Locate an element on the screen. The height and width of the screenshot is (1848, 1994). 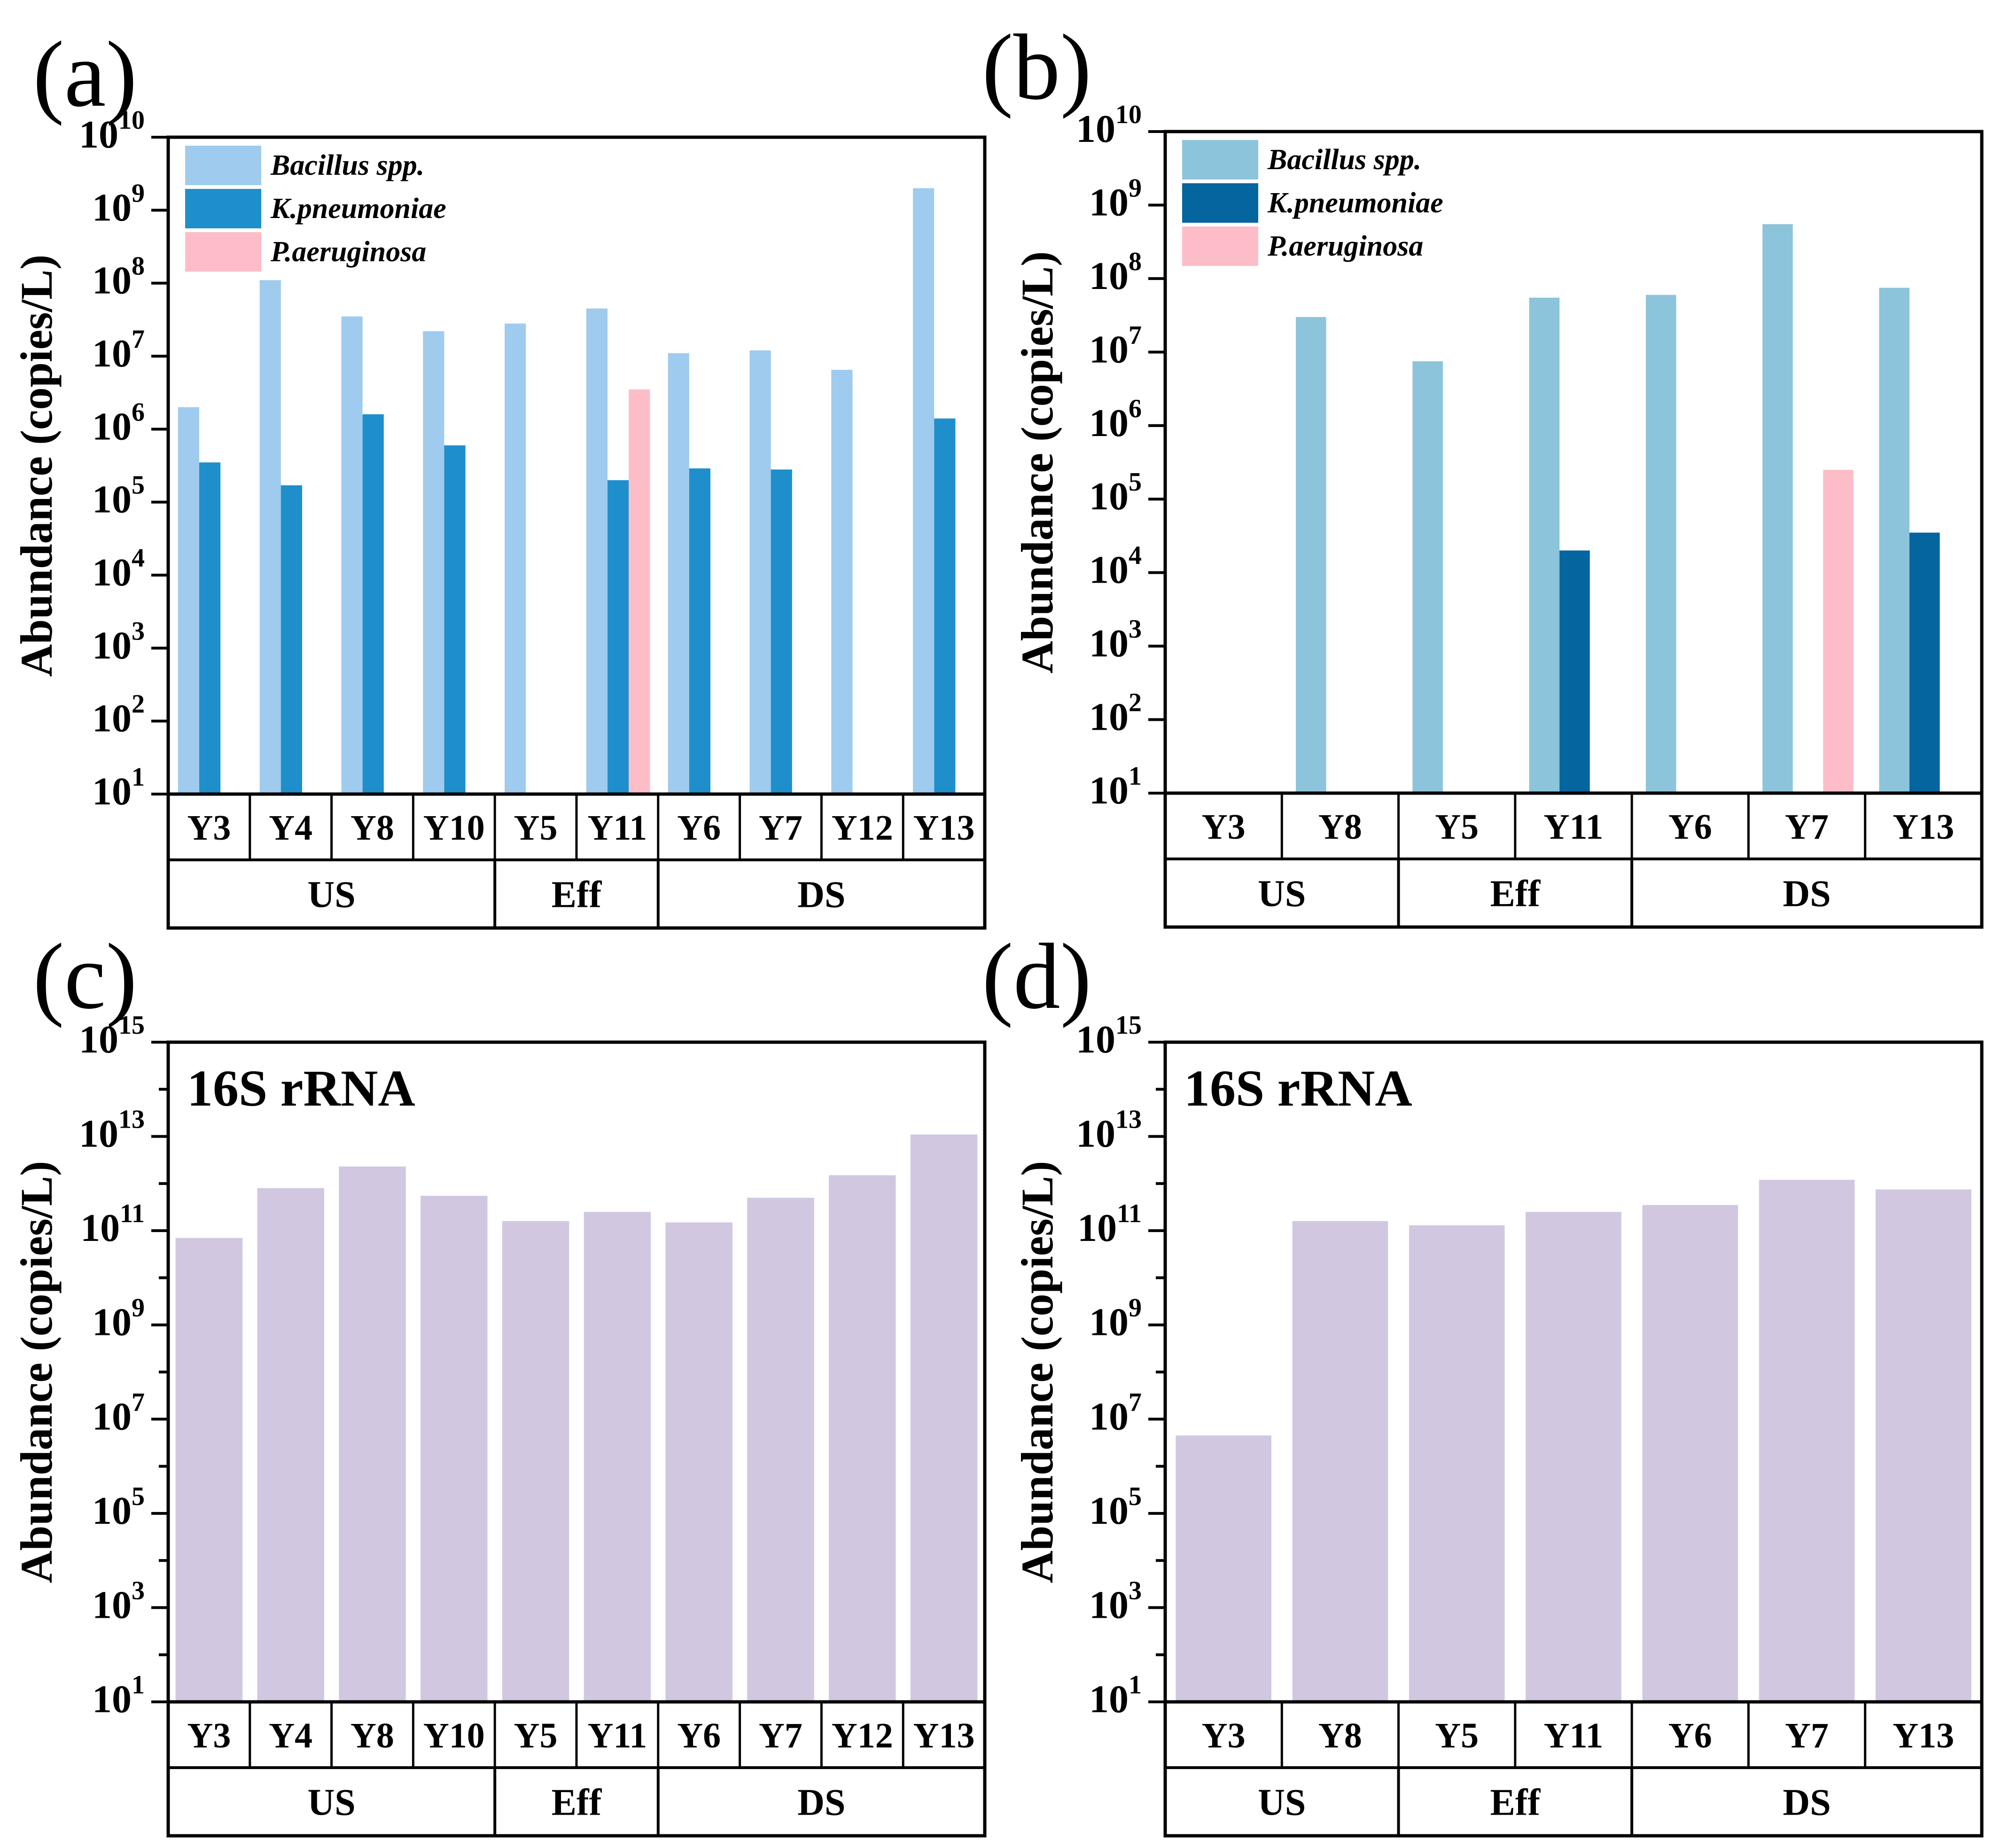
bar-Y5-bacillus-spp- is located at coordinates (515, 558).